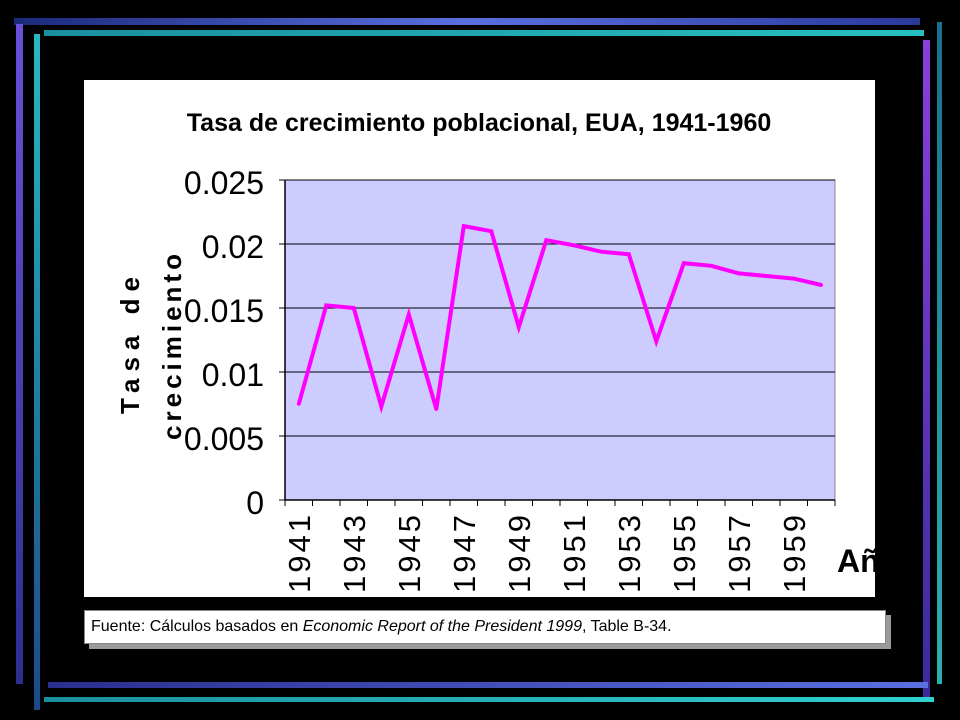 Image resolution: width=960 pixels, height=720 pixels. Describe the element at coordinates (255, 503) in the screenshot. I see `y-tick-label: 0` at that location.